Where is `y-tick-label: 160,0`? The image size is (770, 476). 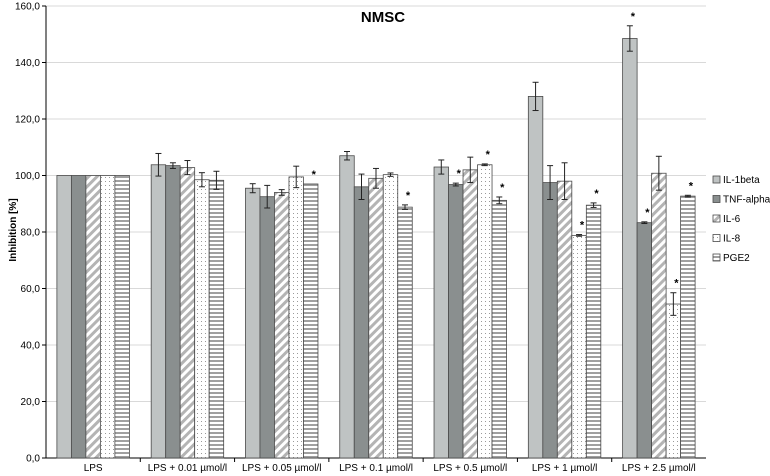 y-tick-label: 160,0 is located at coordinates (27, 7).